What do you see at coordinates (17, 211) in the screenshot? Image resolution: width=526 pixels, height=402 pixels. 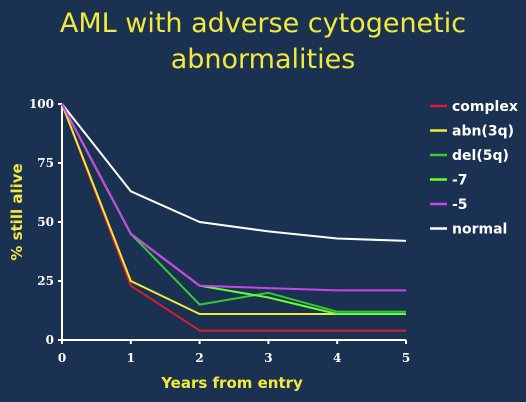 I see `y-axis-label: % still alive` at bounding box center [17, 211].